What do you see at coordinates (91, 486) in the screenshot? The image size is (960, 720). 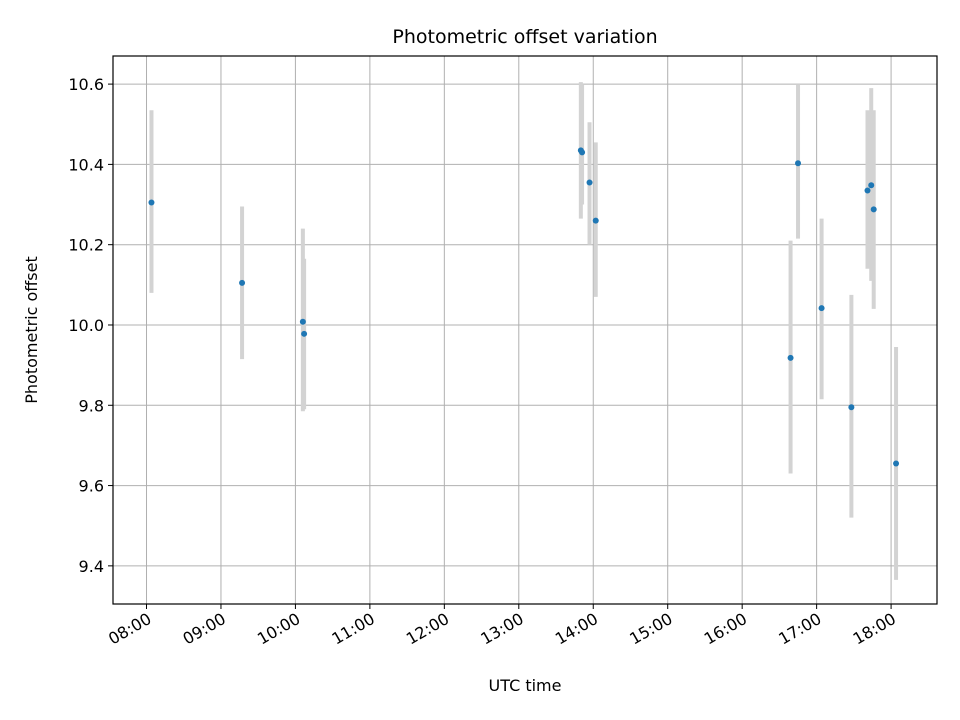 I see `y-tick-label: 9.6` at bounding box center [91, 486].